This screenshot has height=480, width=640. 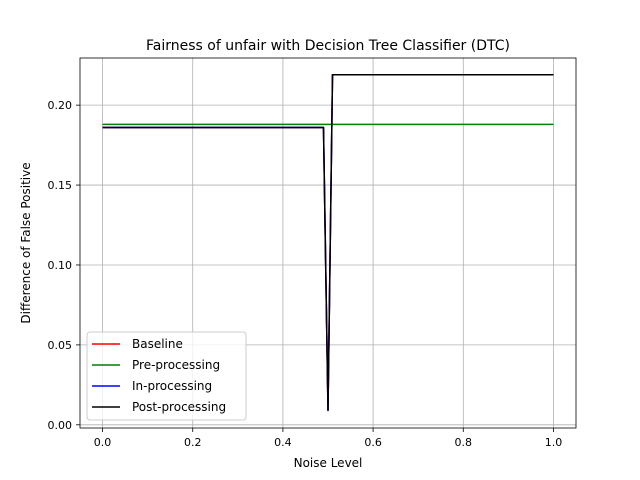 What do you see at coordinates (193, 442) in the screenshot?
I see `x-tick-label: 0.2` at bounding box center [193, 442].